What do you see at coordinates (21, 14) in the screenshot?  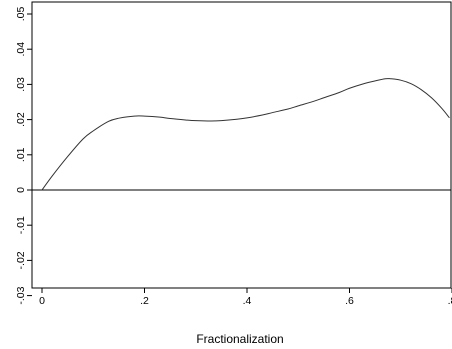 I see `y-tick-label: .05` at bounding box center [21, 14].